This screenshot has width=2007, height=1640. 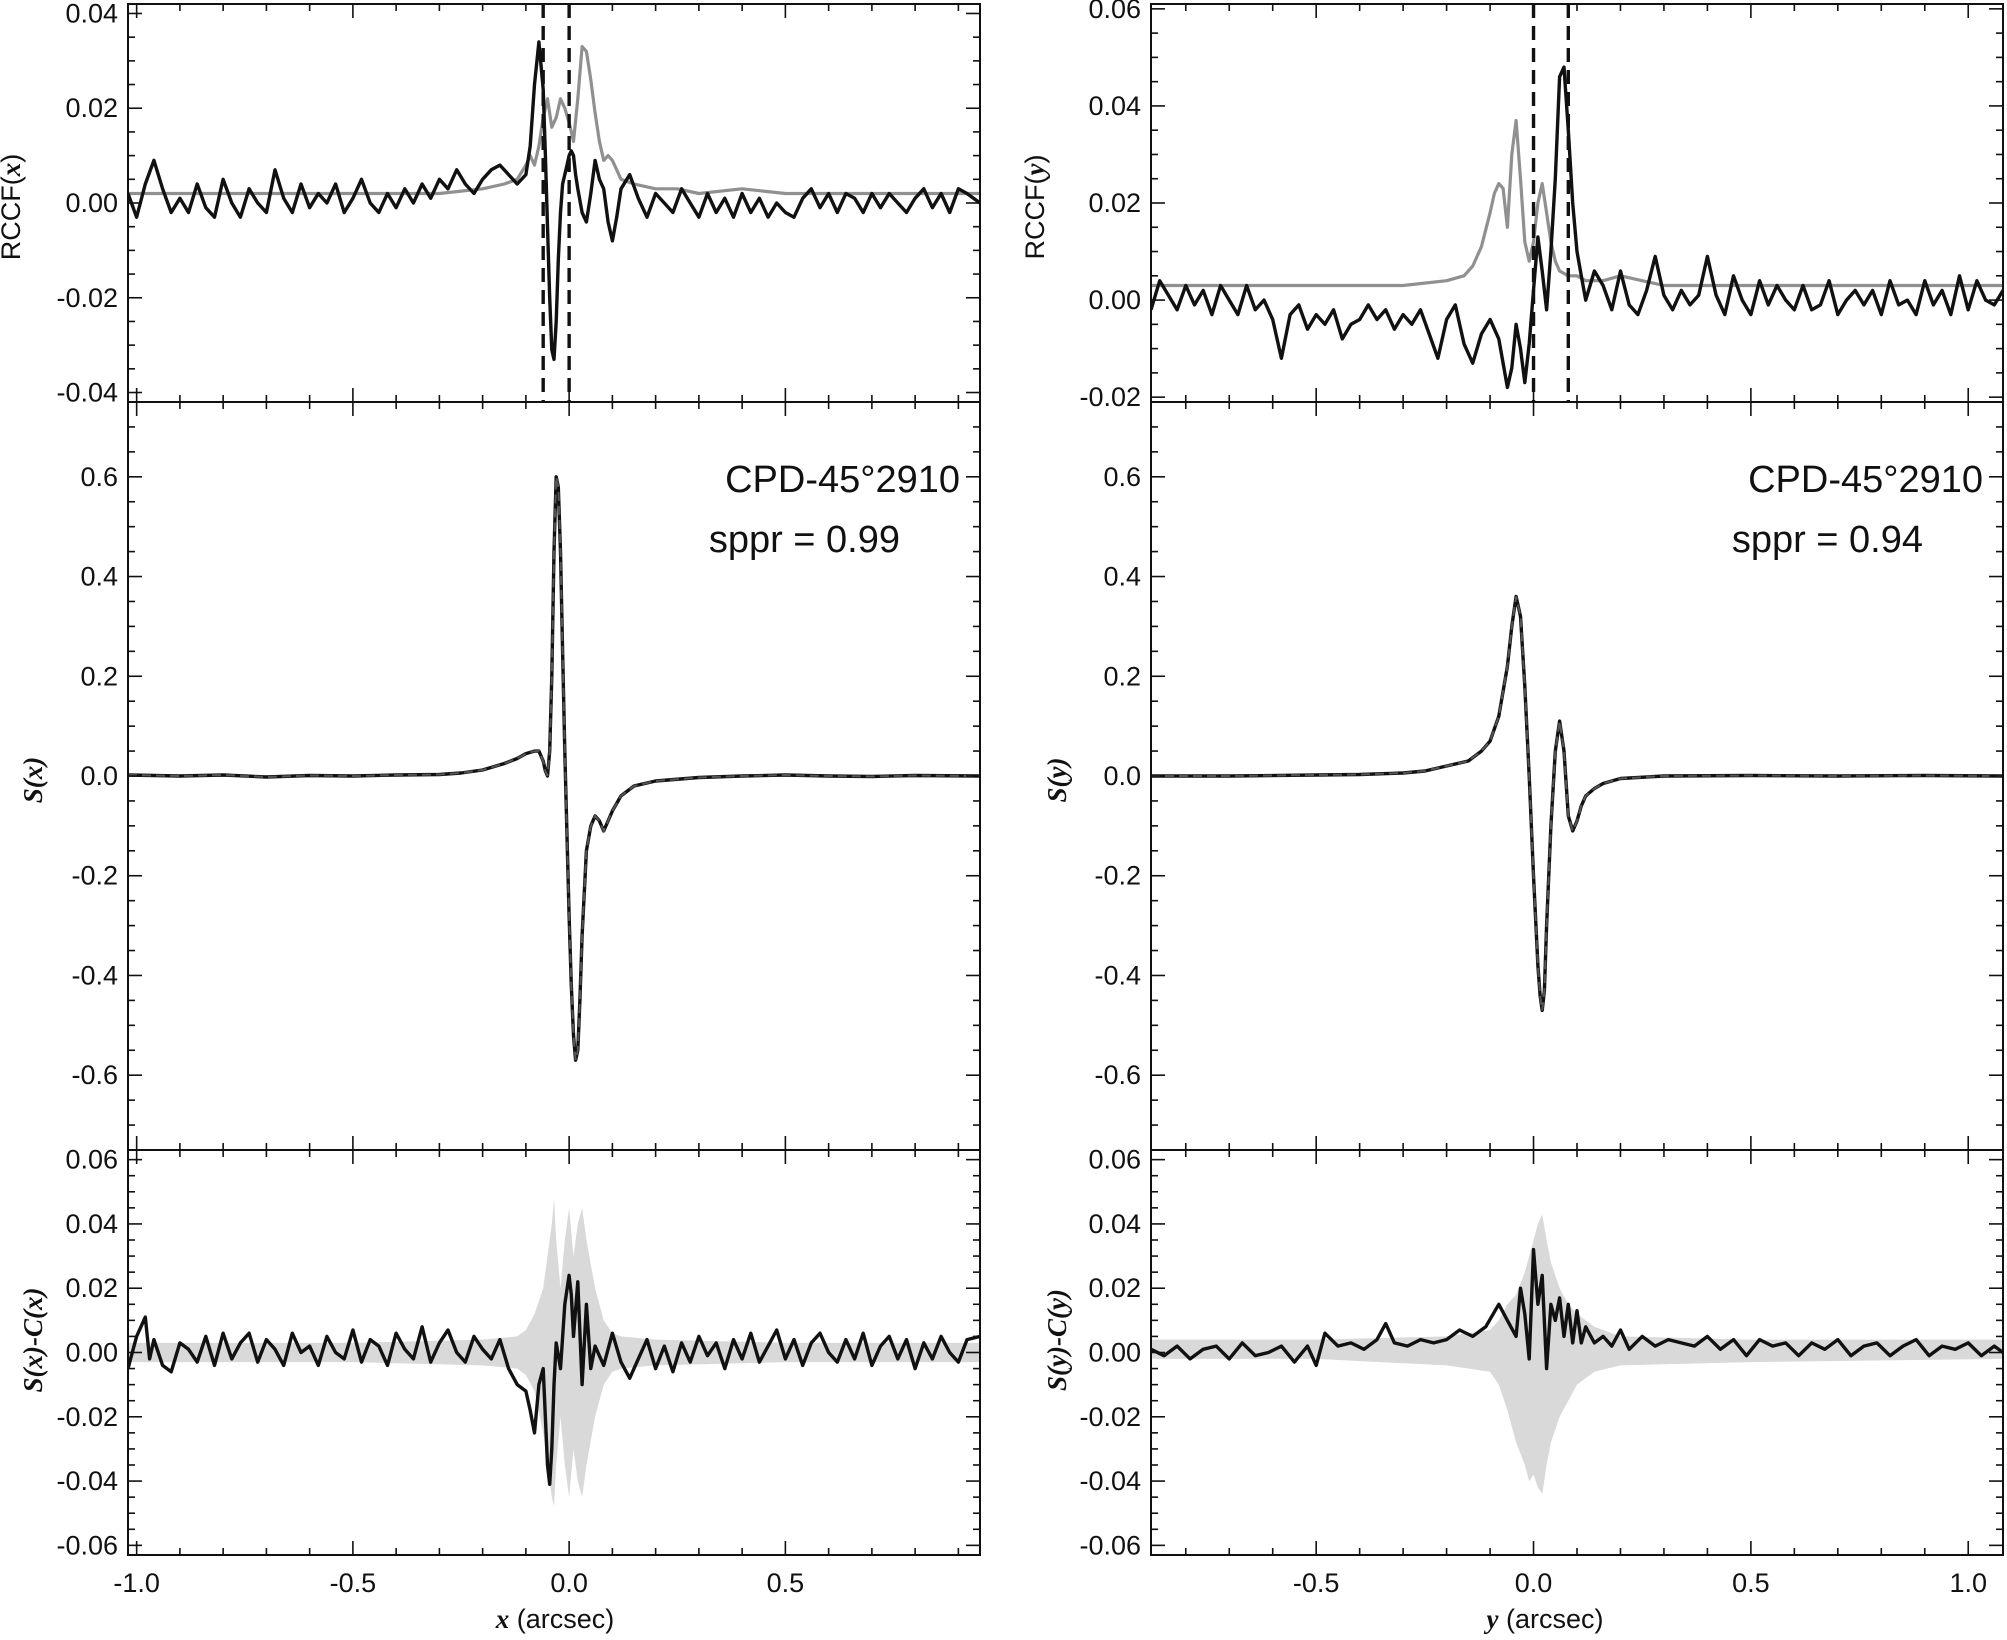 What do you see at coordinates (554, 120) in the screenshot?
I see `left-top-series-reference` at bounding box center [554, 120].